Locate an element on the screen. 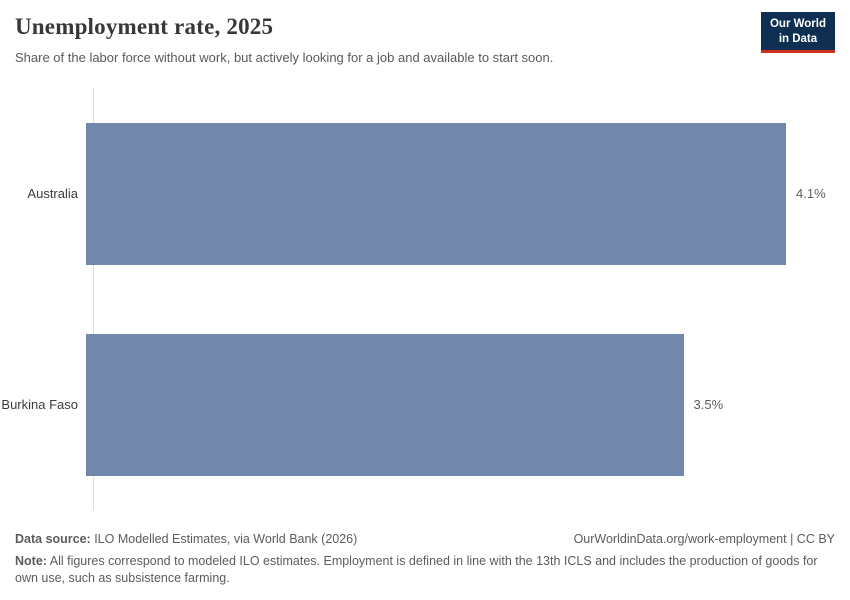 Image resolution: width=850 pixels, height=600 pixels. category-label: Burkina Faso is located at coordinates (39, 404).